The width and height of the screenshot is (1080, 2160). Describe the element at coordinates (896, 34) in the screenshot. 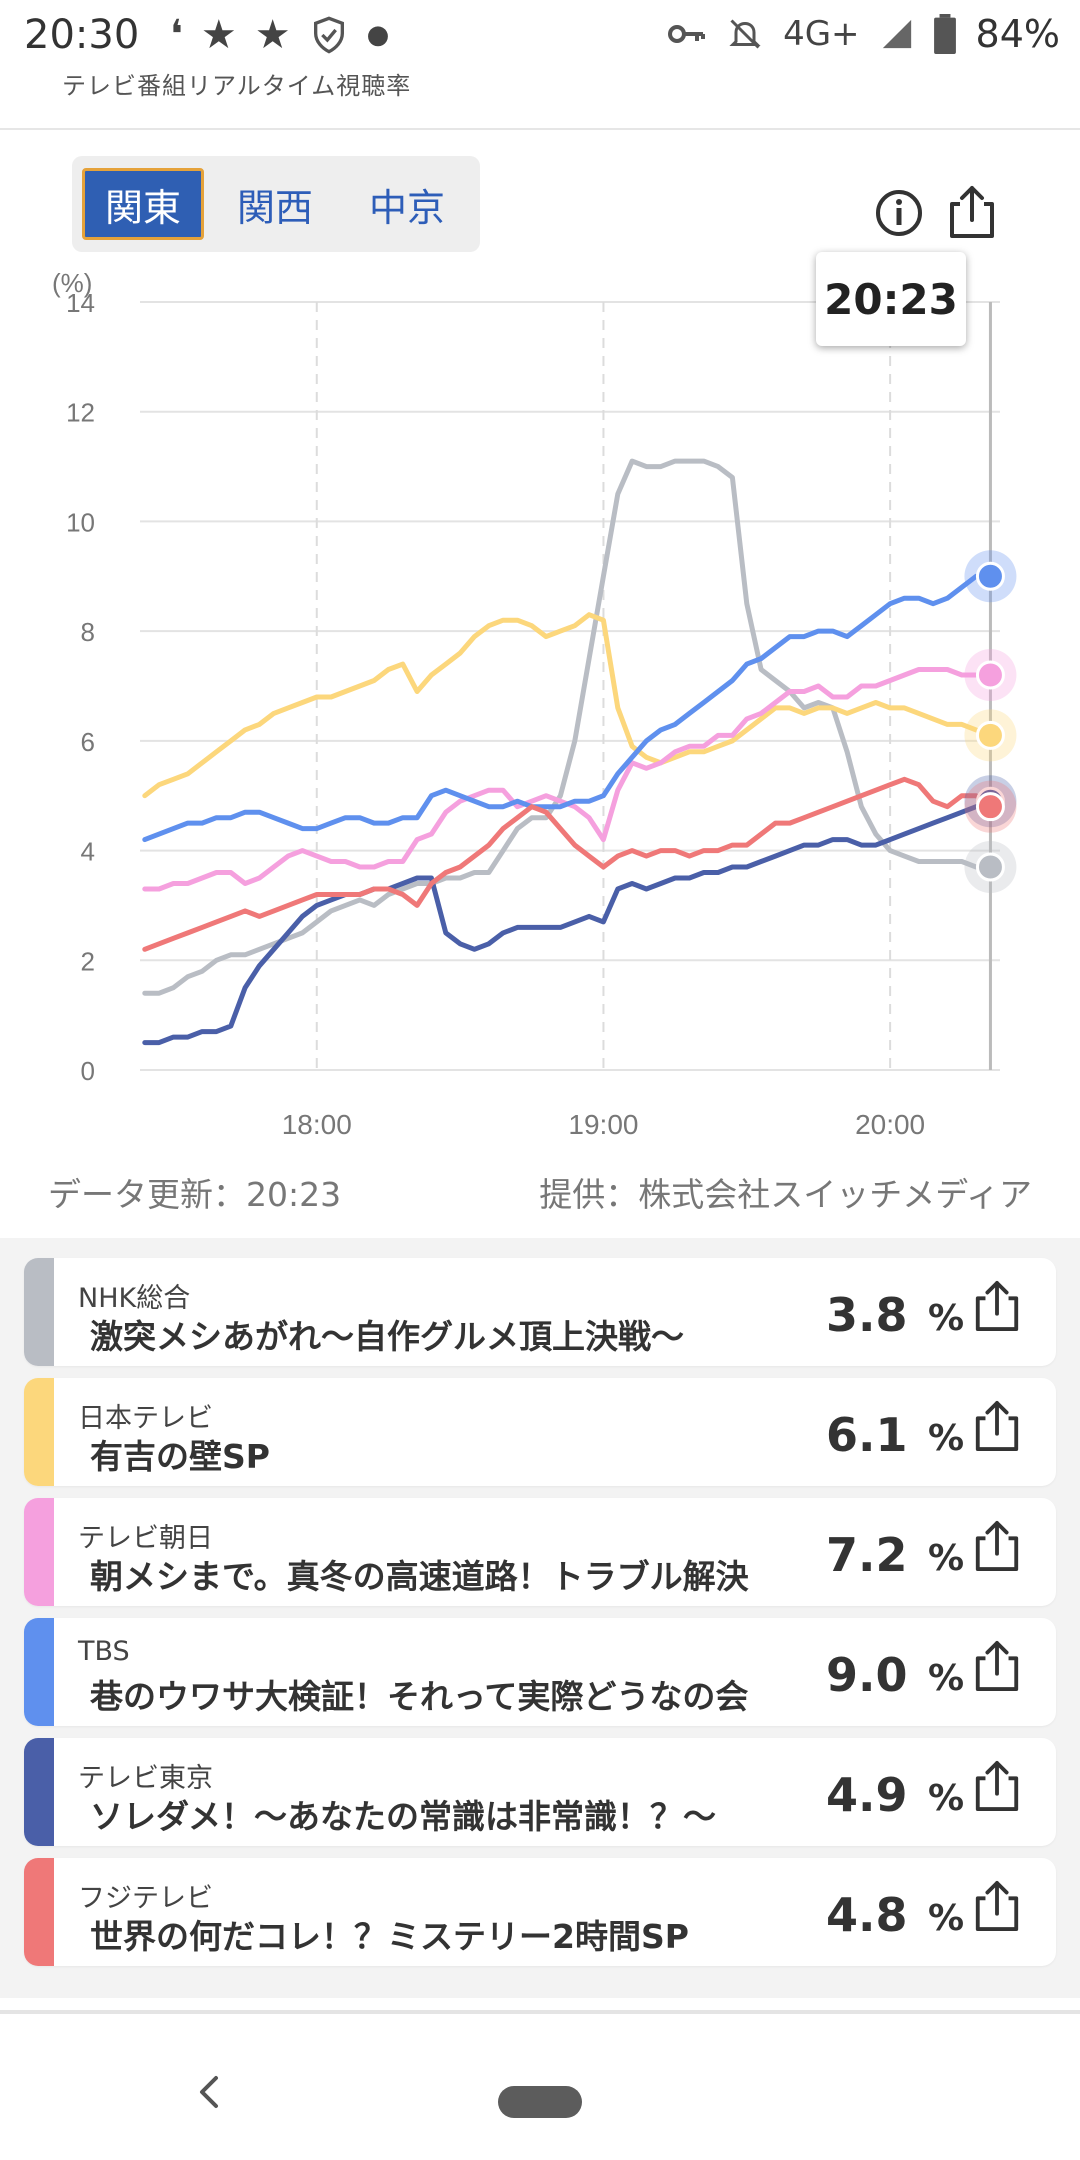

I see `signal-icon` at that location.